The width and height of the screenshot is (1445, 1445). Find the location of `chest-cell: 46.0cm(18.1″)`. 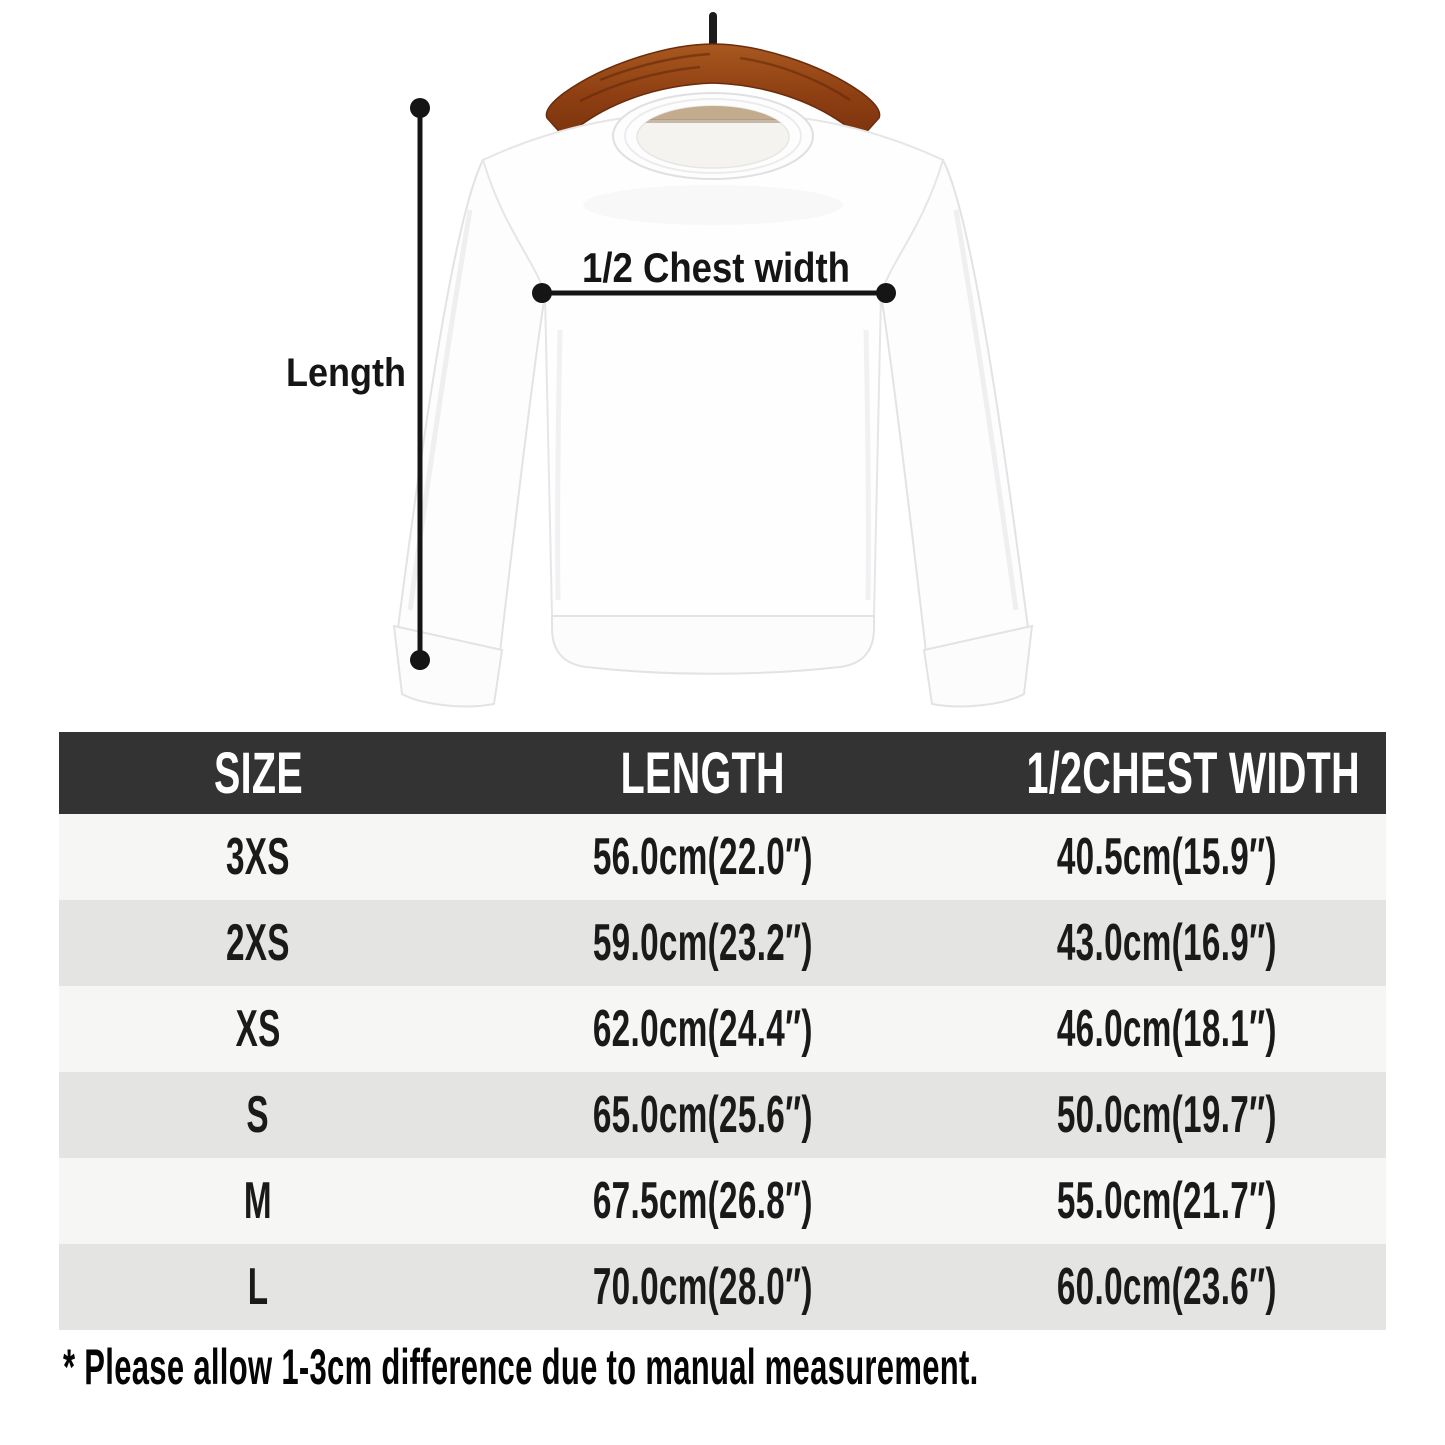

chest-cell: 46.0cm(18.1″) is located at coordinates (1167, 1029).